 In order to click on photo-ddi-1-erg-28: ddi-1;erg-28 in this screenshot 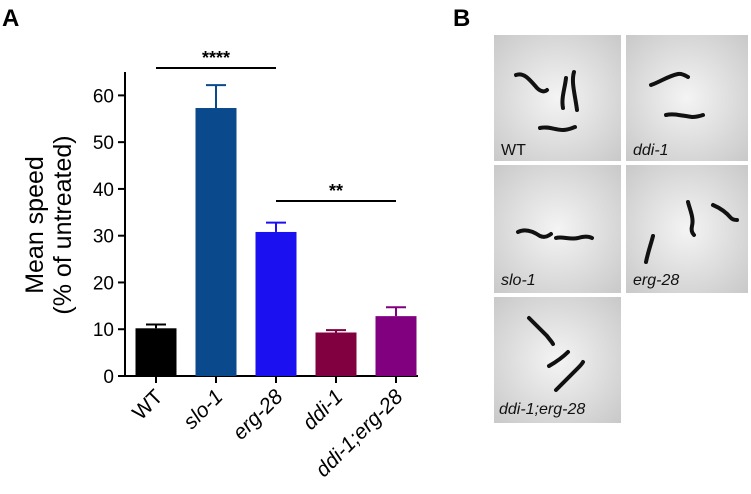, I will do `click(557, 360)`.